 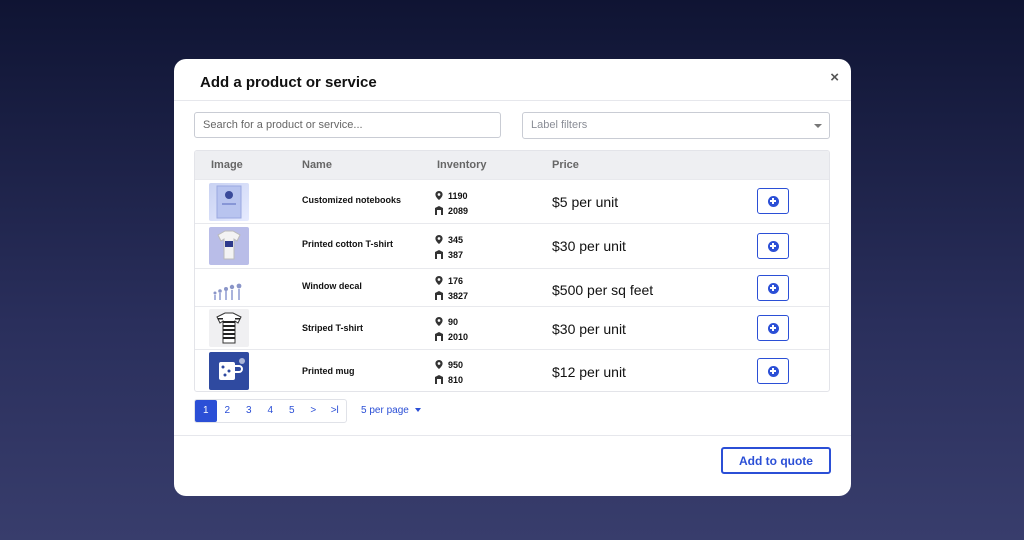 I want to click on product-name: Striped T-shirt, so click(x=333, y=328).